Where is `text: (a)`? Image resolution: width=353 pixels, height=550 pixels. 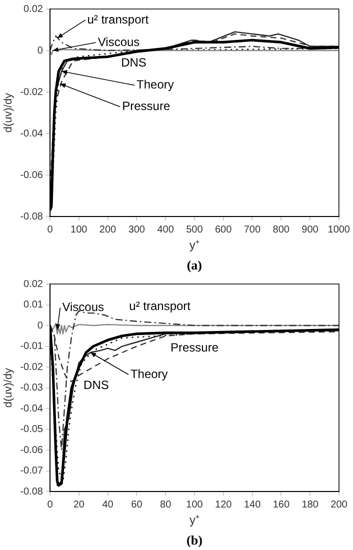 text: (a) is located at coordinates (194, 264).